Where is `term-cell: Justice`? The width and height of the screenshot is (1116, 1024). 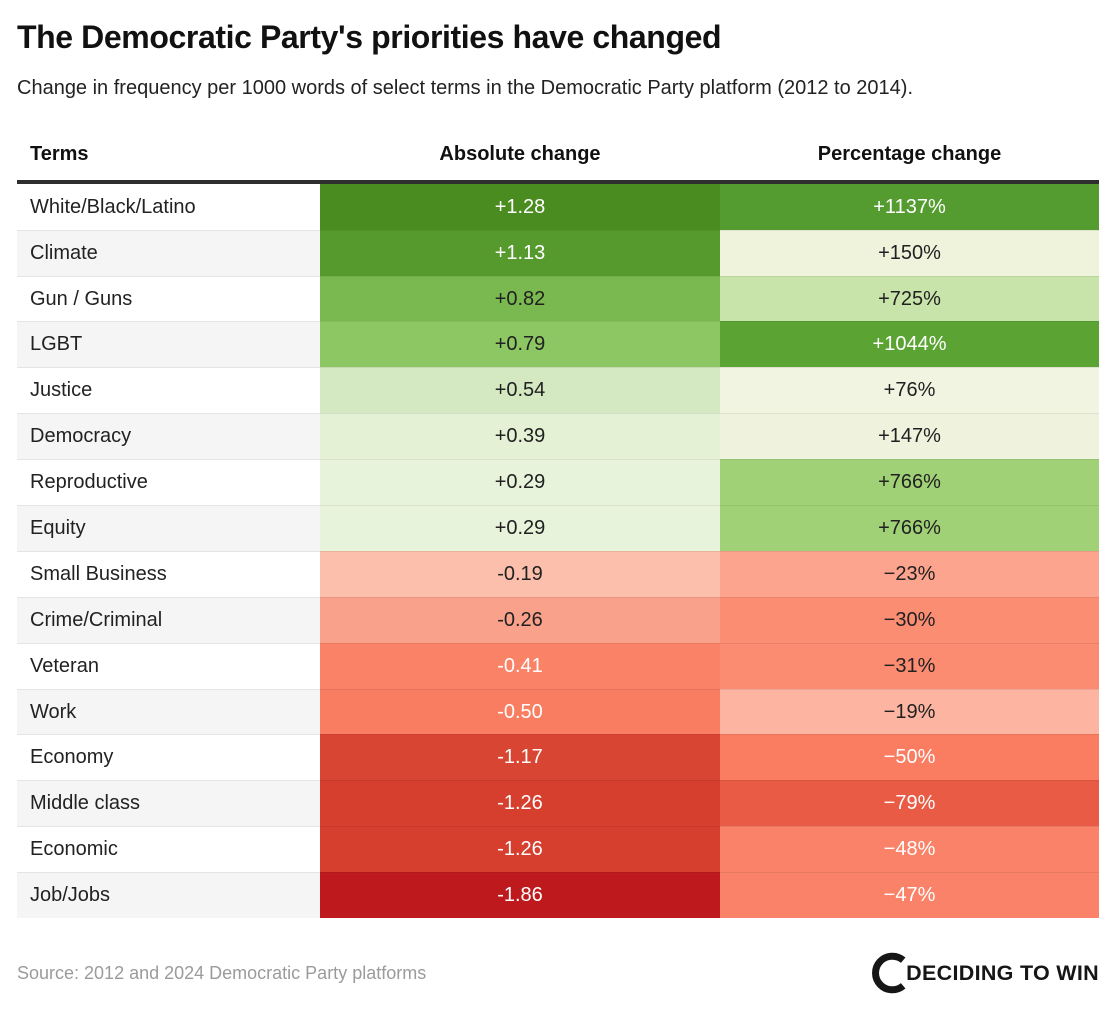
term-cell: Justice is located at coordinates (168, 390).